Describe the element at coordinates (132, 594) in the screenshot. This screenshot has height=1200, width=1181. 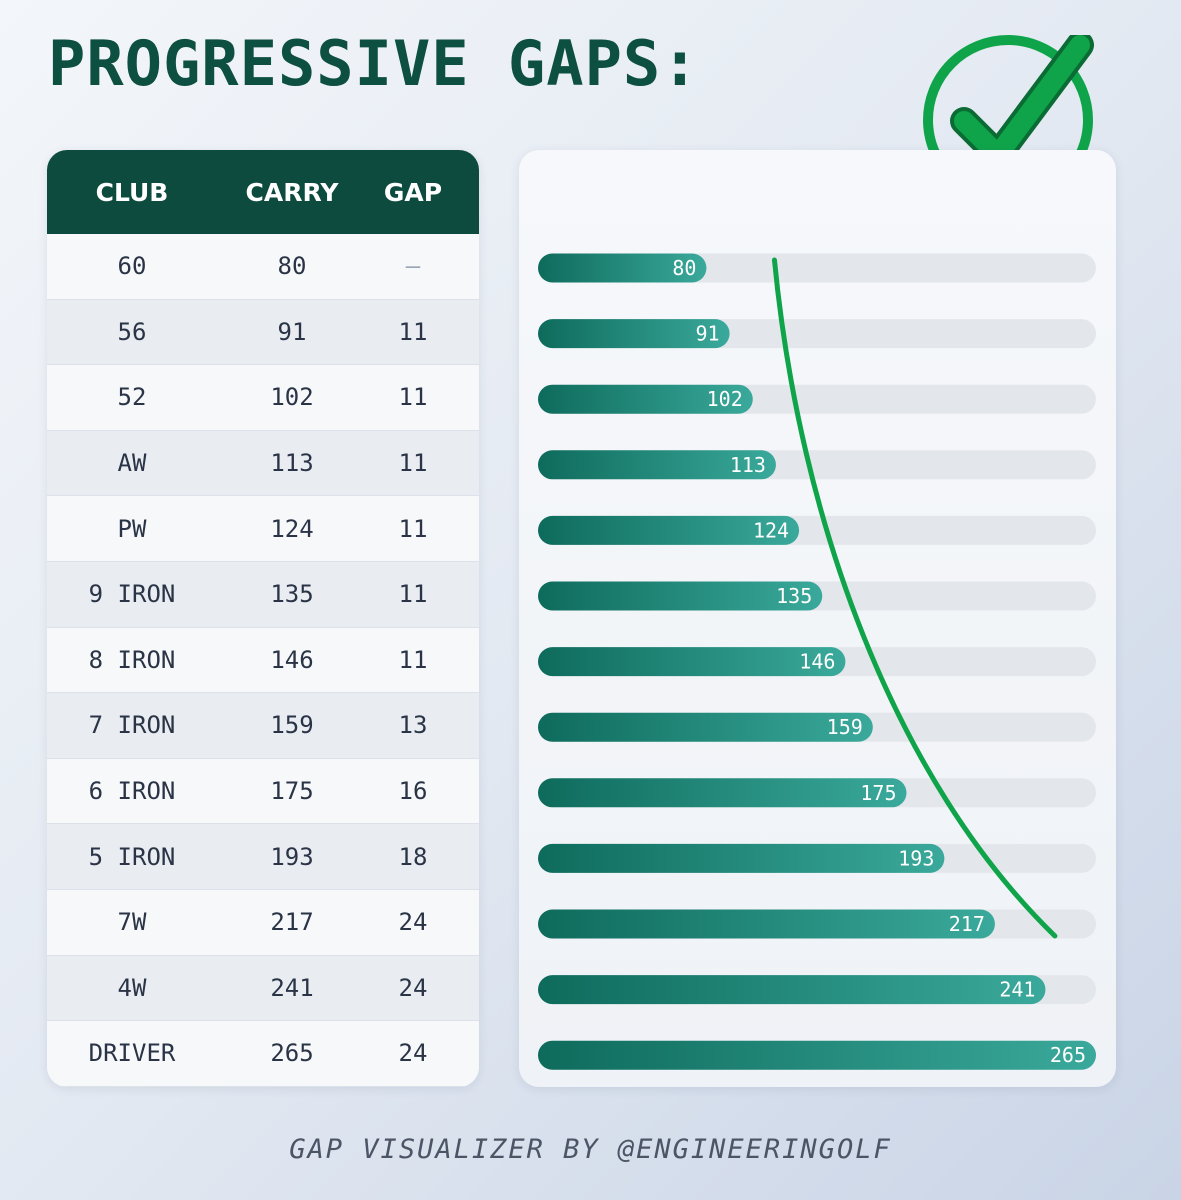
I see `cell-club: 9 IRON` at that location.